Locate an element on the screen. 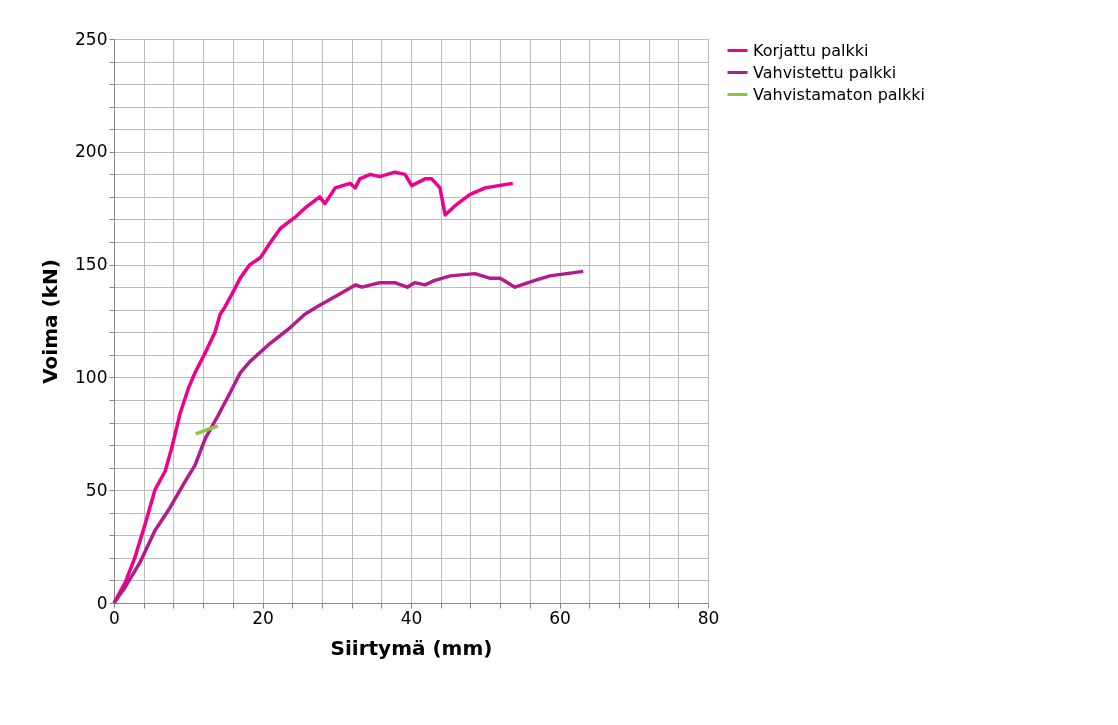 Image resolution: width=1118 pixels, height=725 pixels. y-tick-label: 200 is located at coordinates (91, 151).